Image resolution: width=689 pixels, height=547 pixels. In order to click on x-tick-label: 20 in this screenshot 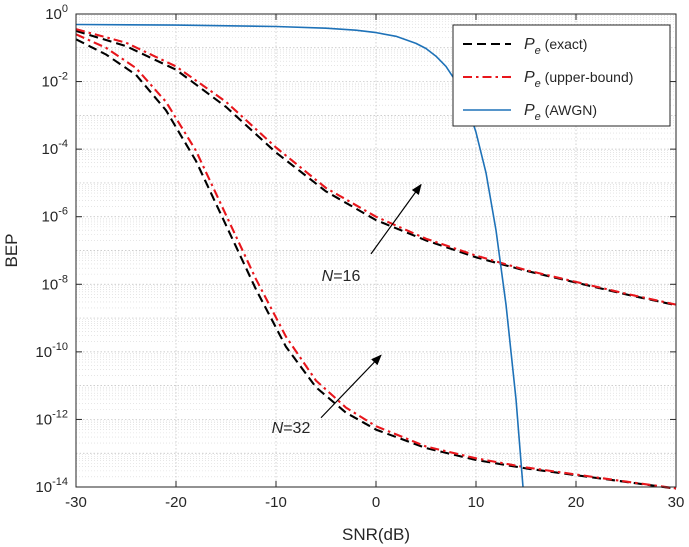, I will do `click(576, 502)`.